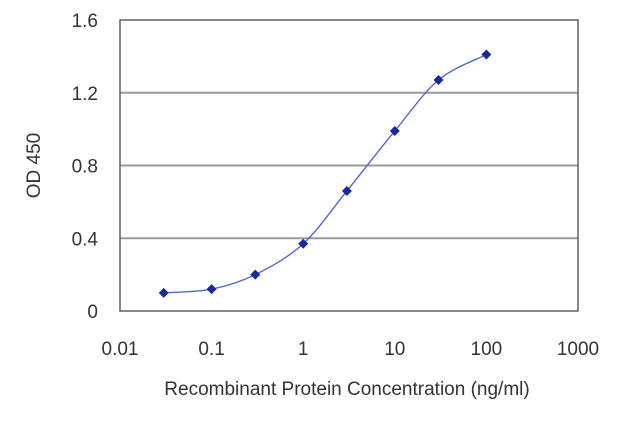 This screenshot has width=640, height=427. What do you see at coordinates (92, 312) in the screenshot?
I see `y-tick-label: 0` at bounding box center [92, 312].